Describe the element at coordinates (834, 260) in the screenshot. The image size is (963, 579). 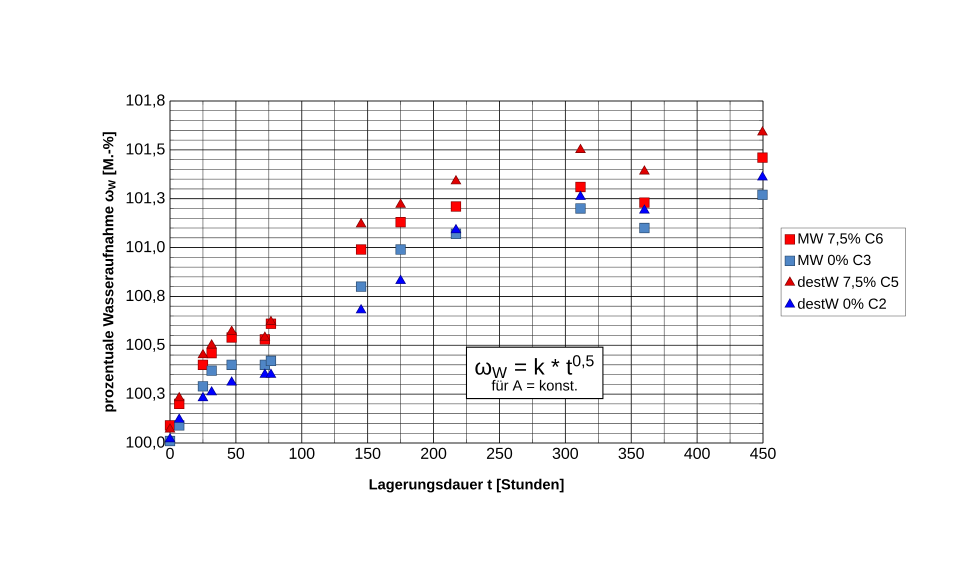
I see `legend-label: MW 0% C3` at that location.